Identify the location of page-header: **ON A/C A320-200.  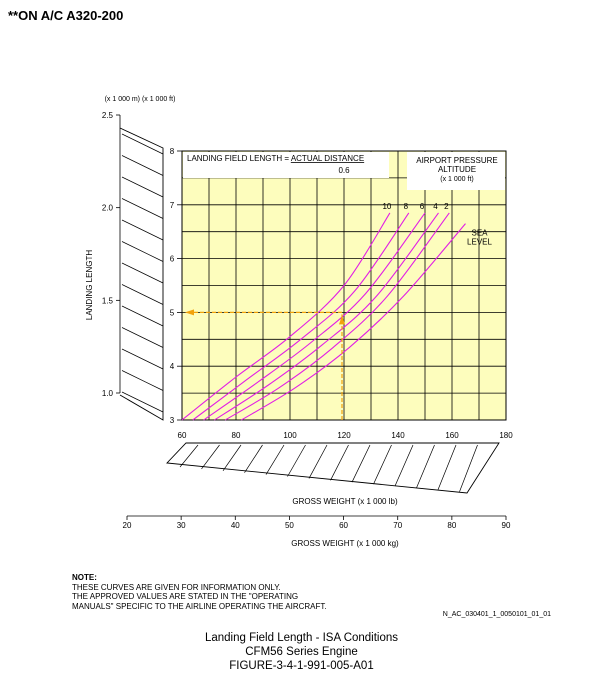
(66, 15).